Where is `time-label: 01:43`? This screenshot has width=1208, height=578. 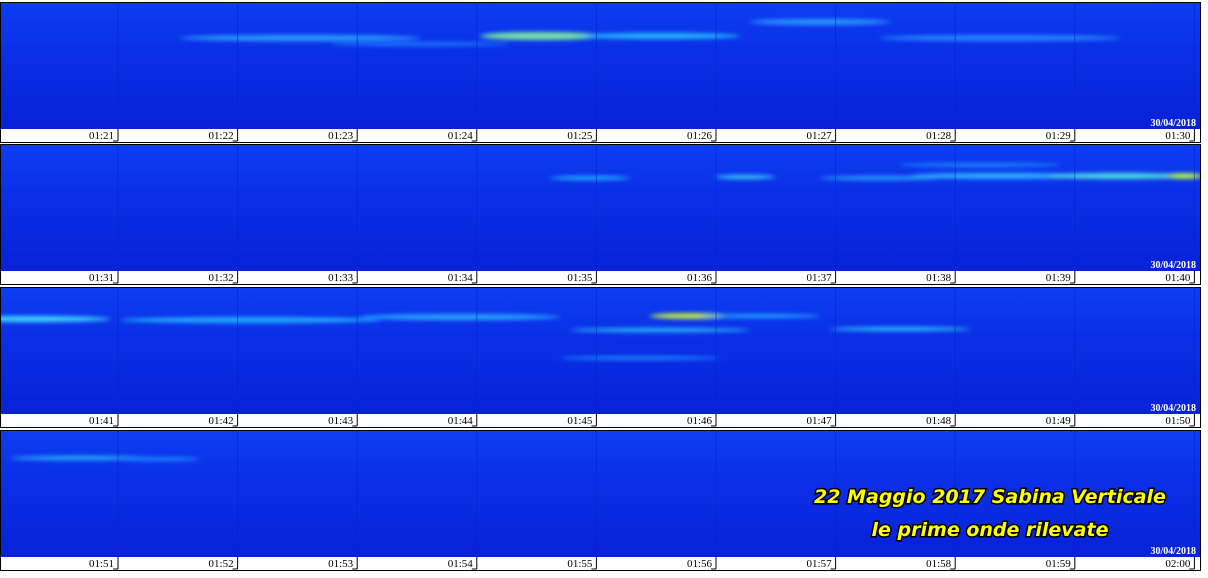
time-label: 01:43 is located at coordinates (341, 421).